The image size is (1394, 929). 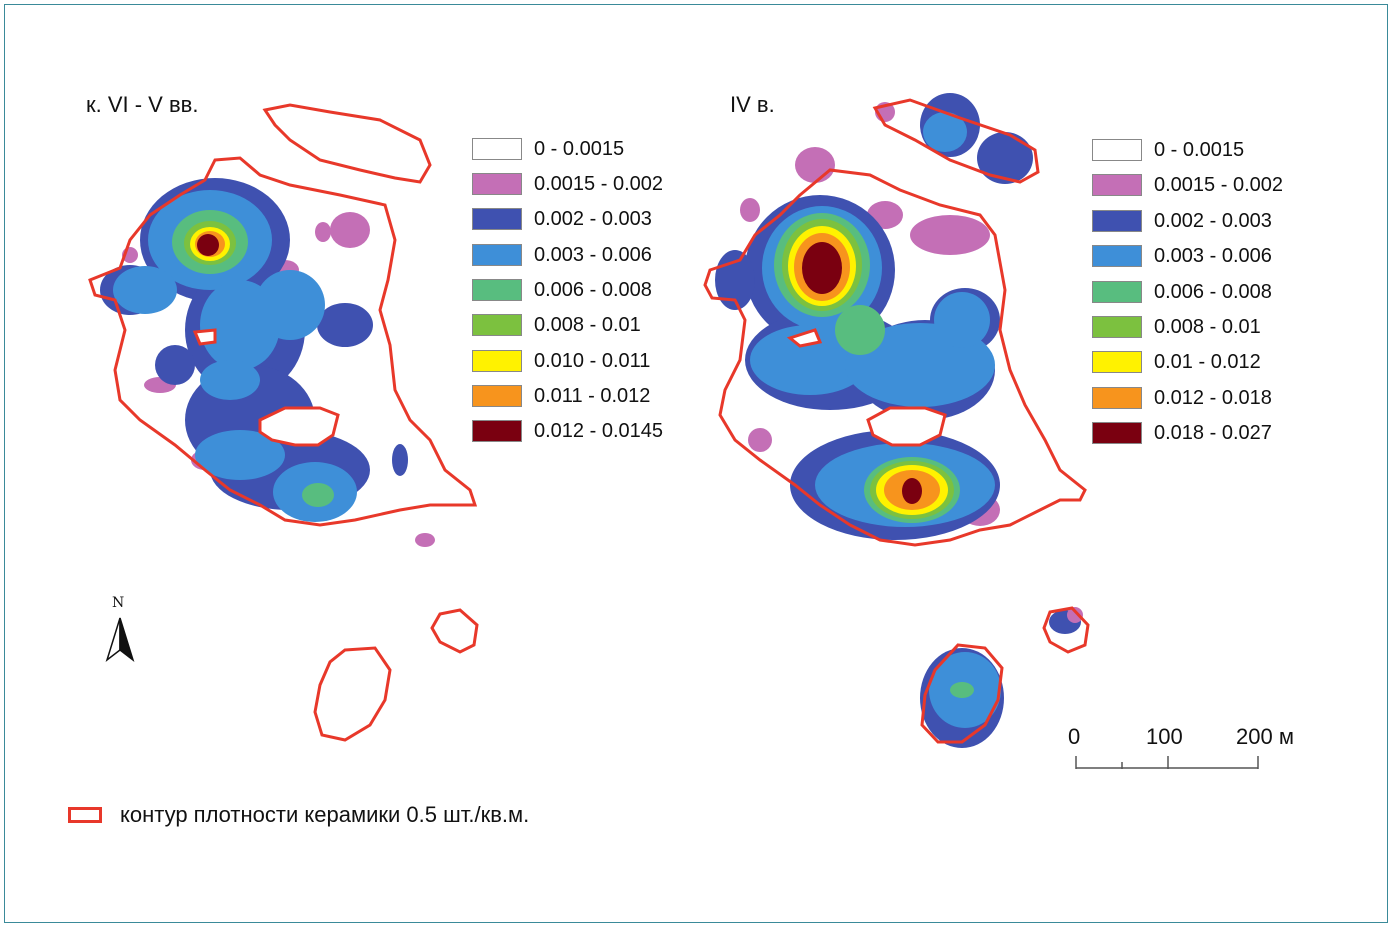 I want to click on legend-label: 0.012 - 0.018, so click(x=1213, y=398).